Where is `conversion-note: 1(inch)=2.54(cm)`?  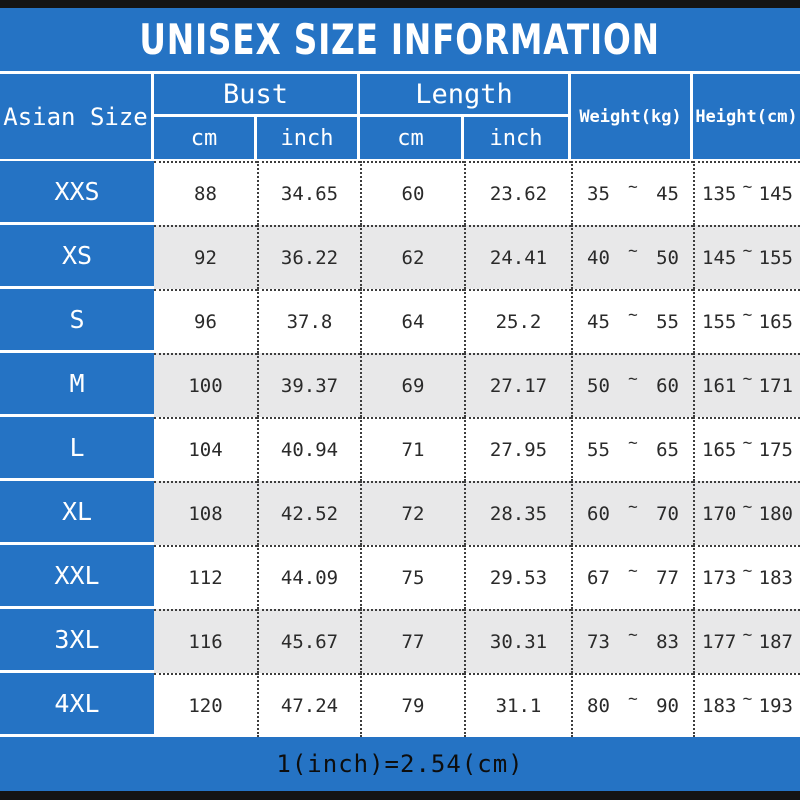
conversion-note: 1(inch)=2.54(cm) is located at coordinates (400, 764).